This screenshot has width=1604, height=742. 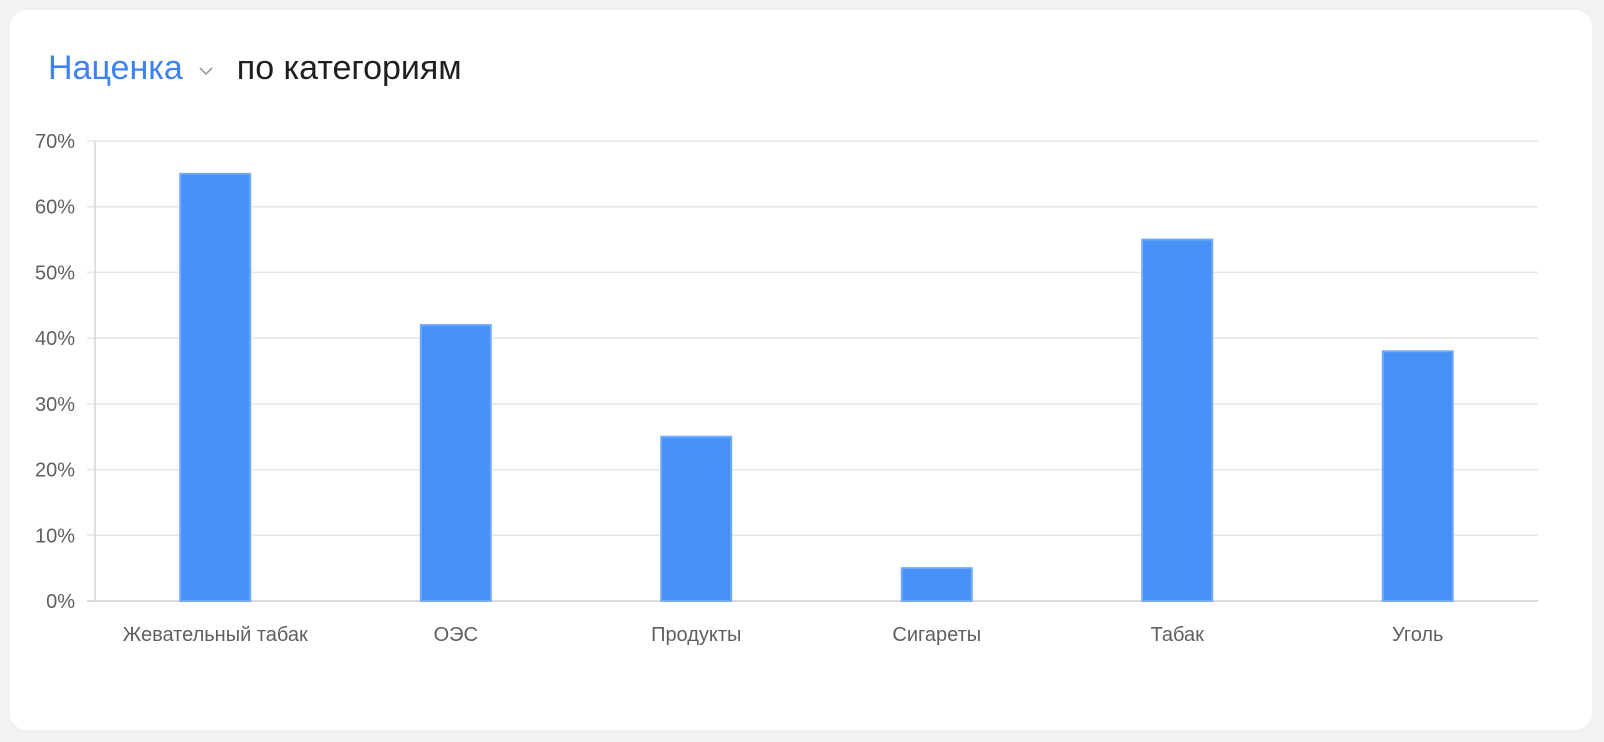 I want to click on y-tick-label: 50%, so click(x=55, y=273).